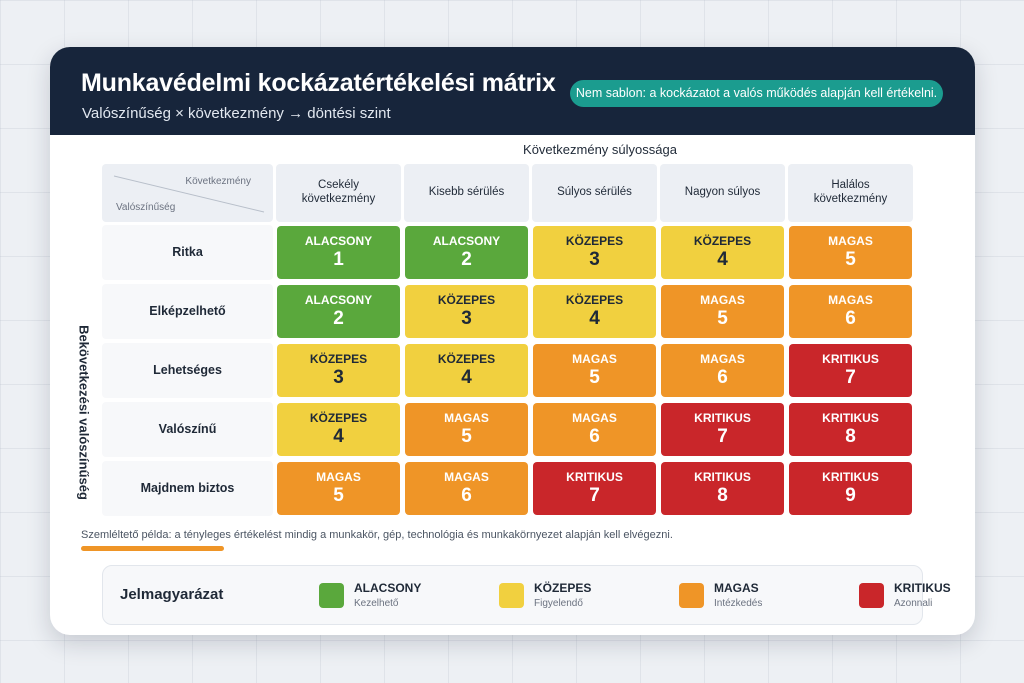 Image resolution: width=1024 pixels, height=683 pixels. Describe the element at coordinates (218, 181) in the screenshot. I see `corner-consequence-label: Következmény` at that location.